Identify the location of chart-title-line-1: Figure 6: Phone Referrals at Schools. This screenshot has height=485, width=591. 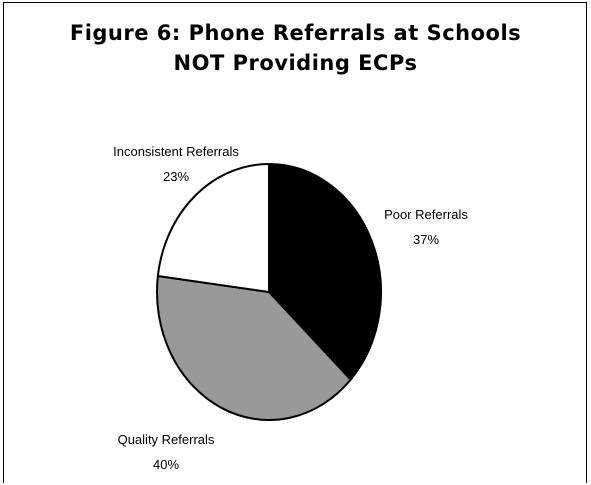
(295, 33).